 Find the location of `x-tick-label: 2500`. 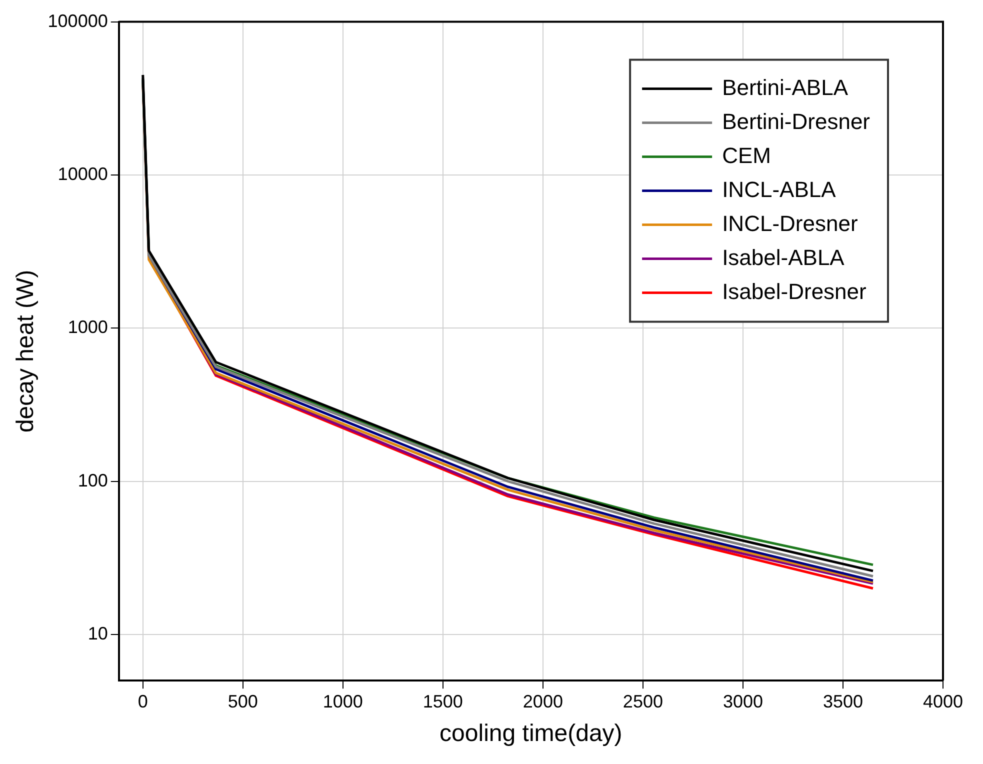

x-tick-label: 2500 is located at coordinates (642, 701).